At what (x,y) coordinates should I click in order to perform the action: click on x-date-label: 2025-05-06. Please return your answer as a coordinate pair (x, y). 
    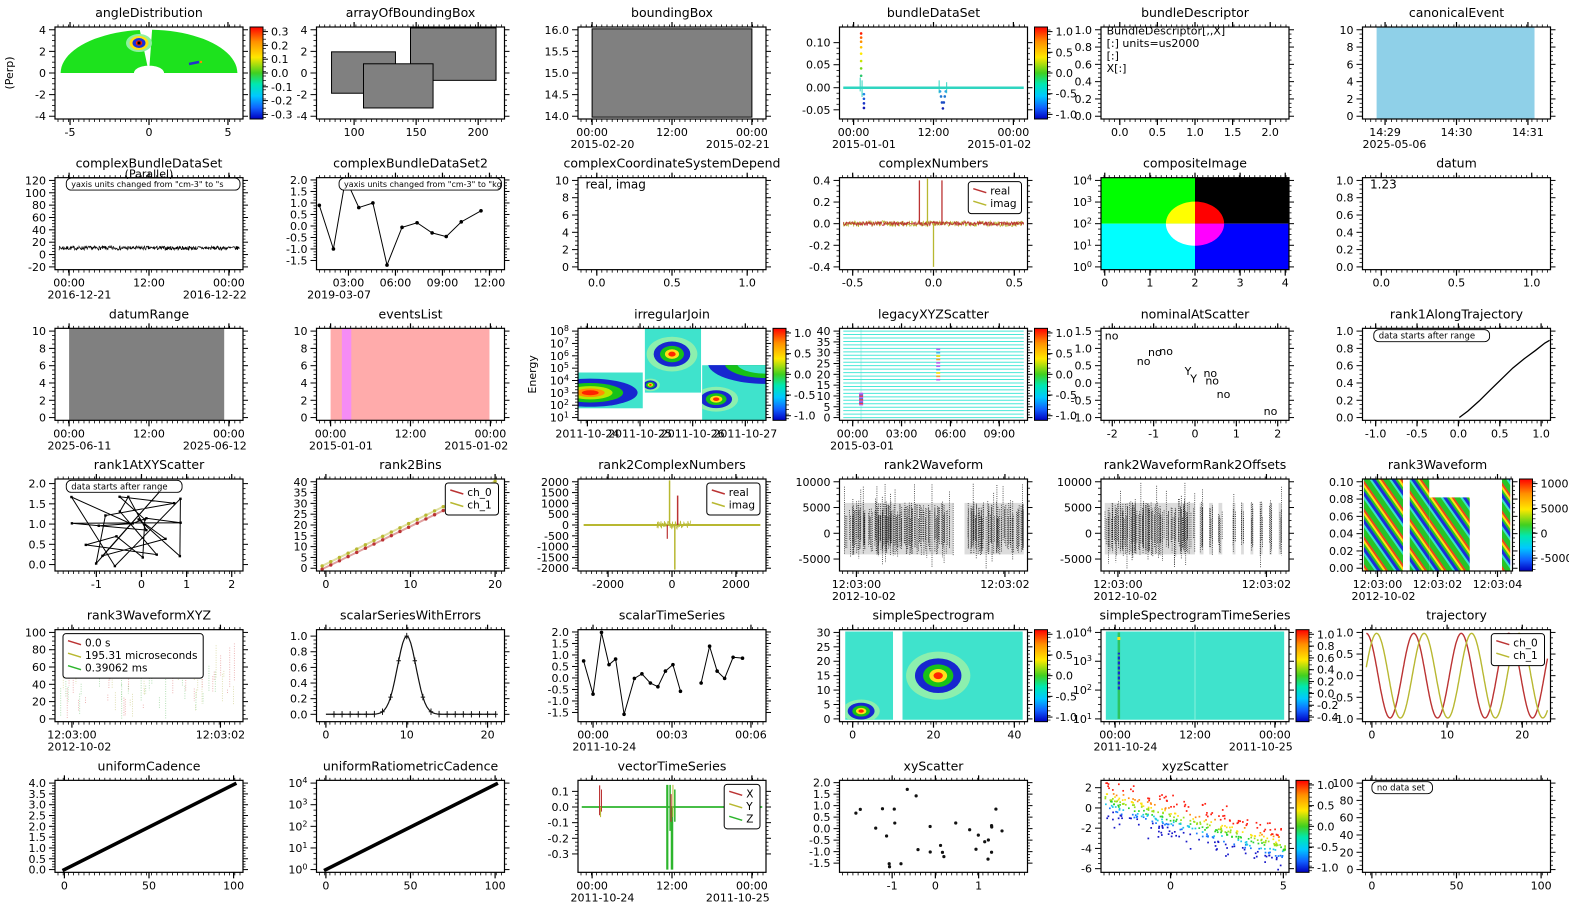
    Looking at the image, I should click on (1394, 144).